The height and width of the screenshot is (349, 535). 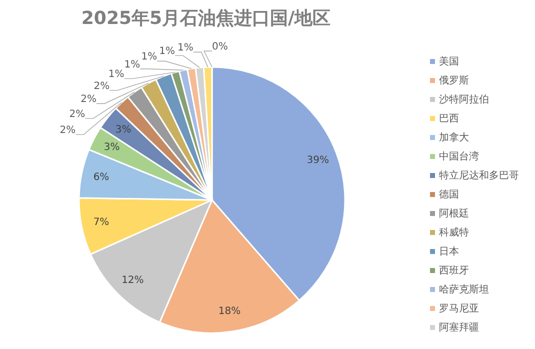 What do you see at coordinates (449, 195) in the screenshot?
I see `legend-label: 德国` at bounding box center [449, 195].